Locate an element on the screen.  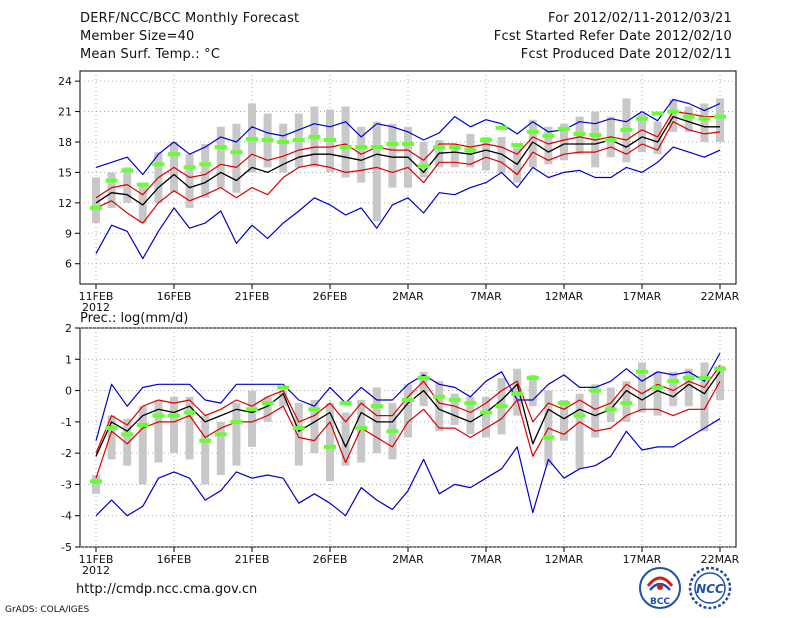
prec-x-tick-label: 2MAR is located at coordinates (408, 559).